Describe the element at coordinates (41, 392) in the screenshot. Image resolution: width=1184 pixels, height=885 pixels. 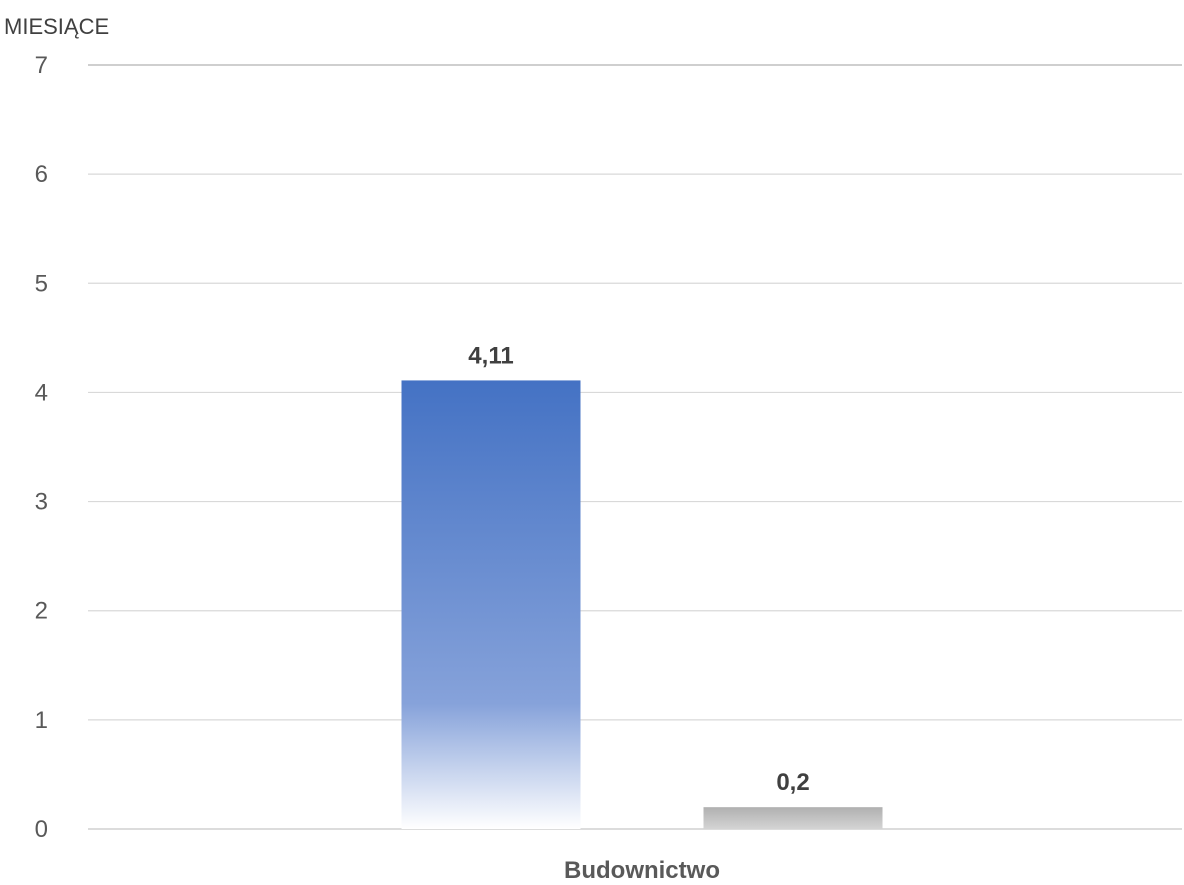
I see `y-tick-label: 4` at that location.